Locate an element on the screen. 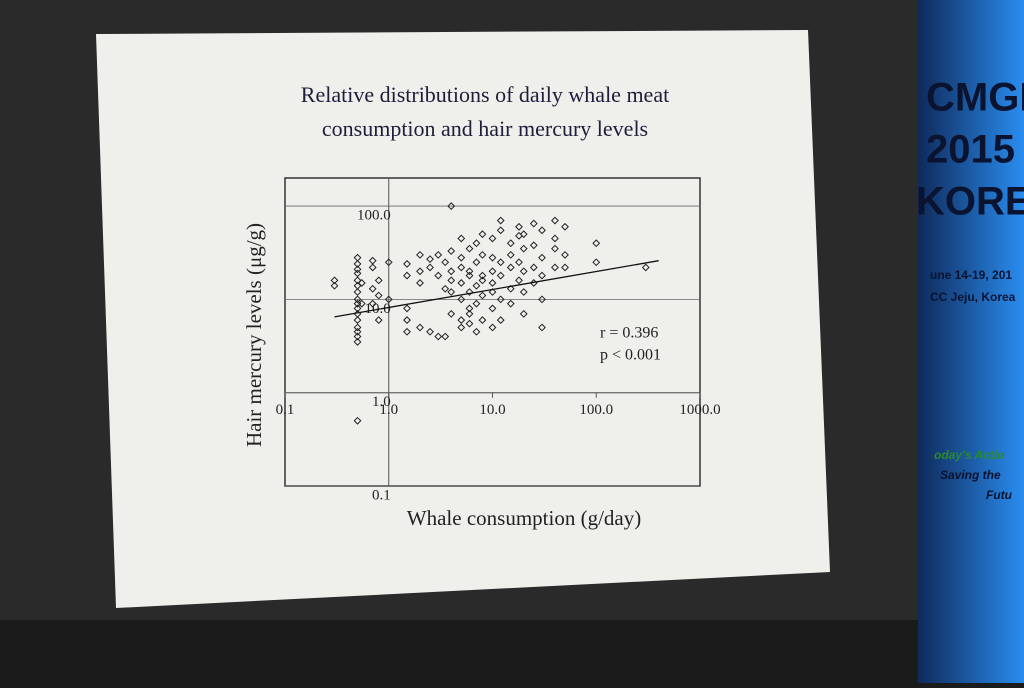 This screenshot has height=688, width=1024. banner-line: 2015 is located at coordinates (970, 150).